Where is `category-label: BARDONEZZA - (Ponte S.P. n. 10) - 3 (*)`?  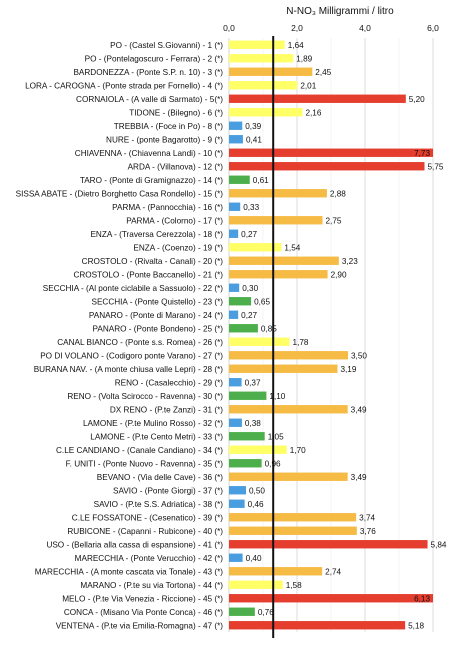
category-label: BARDONEZZA - (Ponte S.P. n. 10) - 3 (*) is located at coordinates (148, 72).